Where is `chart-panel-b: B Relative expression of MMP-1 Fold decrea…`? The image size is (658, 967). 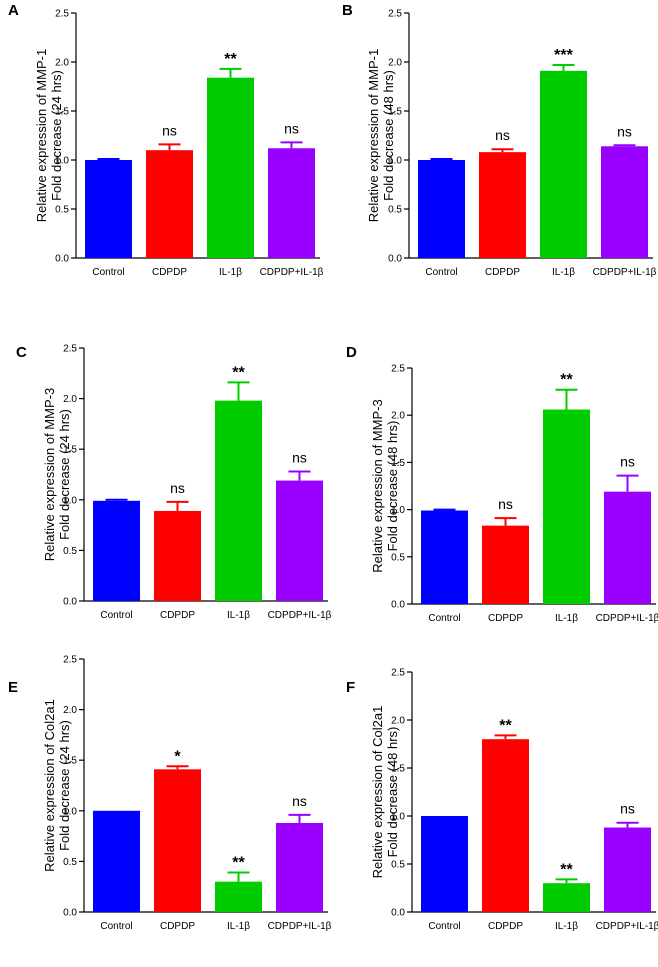 chart-panel-b: B Relative expression of MMP-1 Fold decrea… is located at coordinates (499, 140).